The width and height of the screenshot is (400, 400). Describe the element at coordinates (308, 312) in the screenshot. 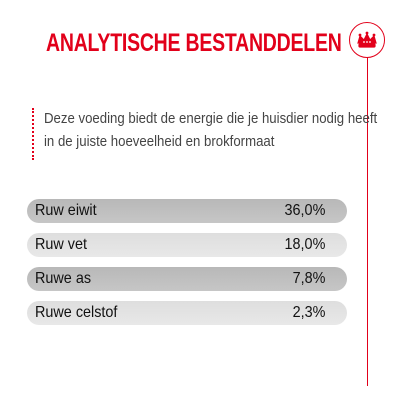

I see `row-value: 2,3%` at that location.